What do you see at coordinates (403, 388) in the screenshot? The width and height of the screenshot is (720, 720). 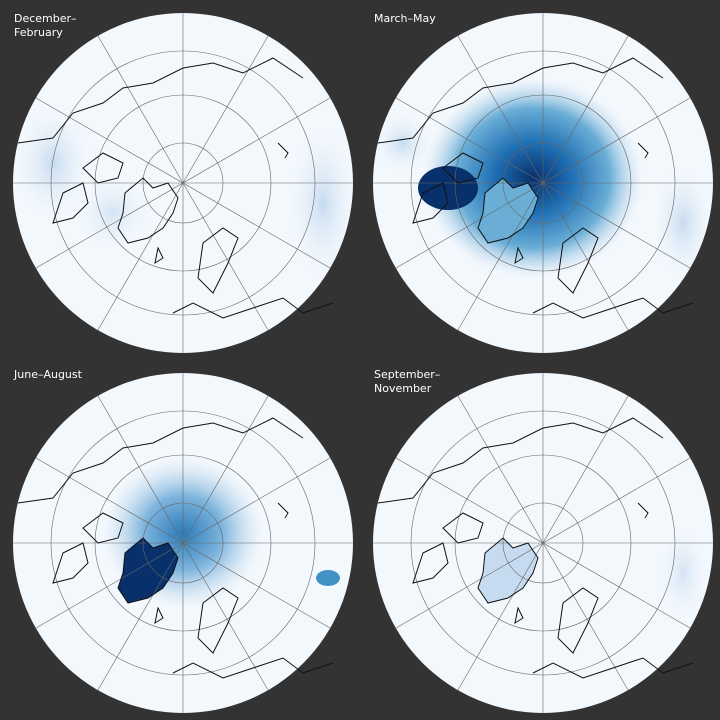 I see `panel-label: November` at bounding box center [403, 388].